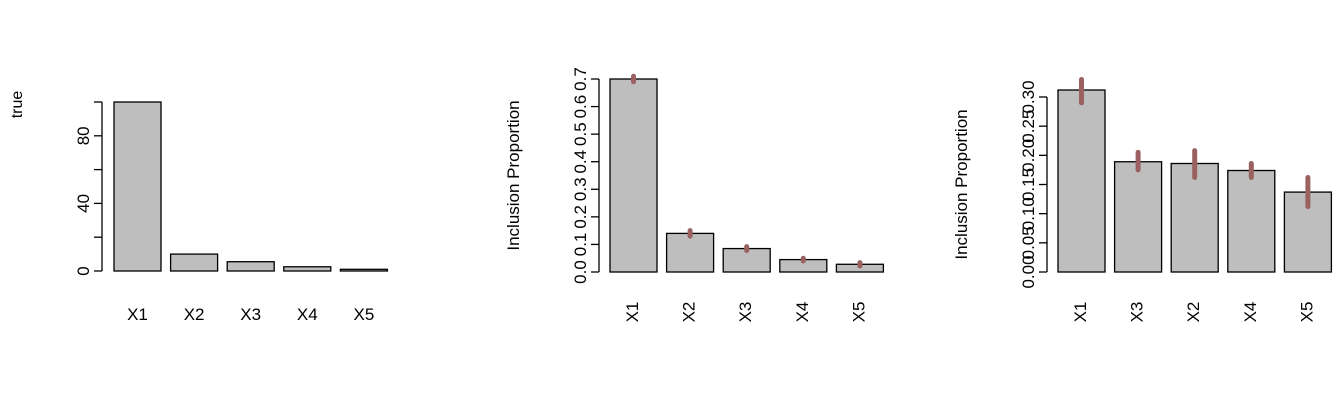  I want to click on y-tick-label: 0.5, so click(580, 134).